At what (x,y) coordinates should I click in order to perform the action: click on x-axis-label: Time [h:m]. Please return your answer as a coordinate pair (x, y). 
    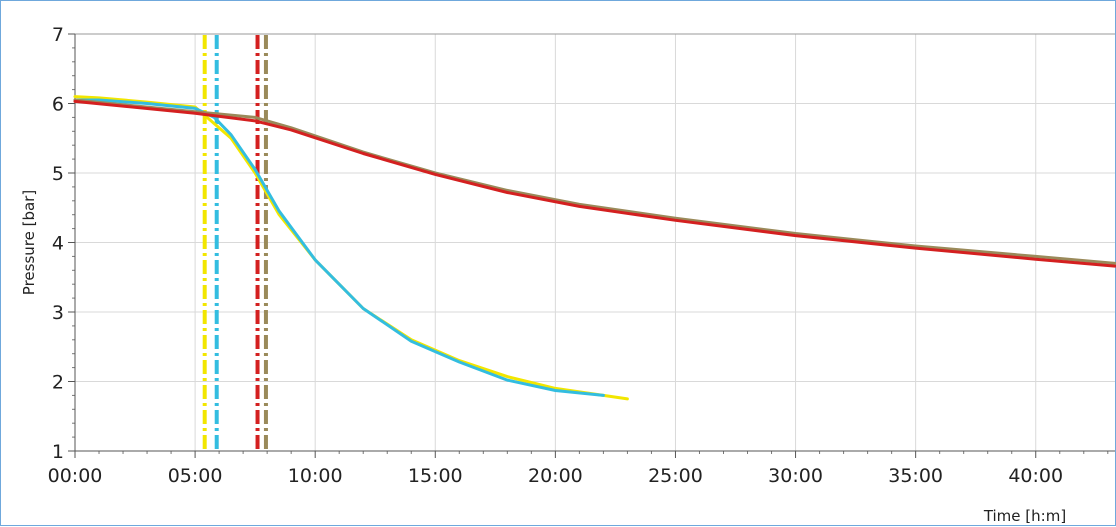
    Looking at the image, I should click on (1024, 516).